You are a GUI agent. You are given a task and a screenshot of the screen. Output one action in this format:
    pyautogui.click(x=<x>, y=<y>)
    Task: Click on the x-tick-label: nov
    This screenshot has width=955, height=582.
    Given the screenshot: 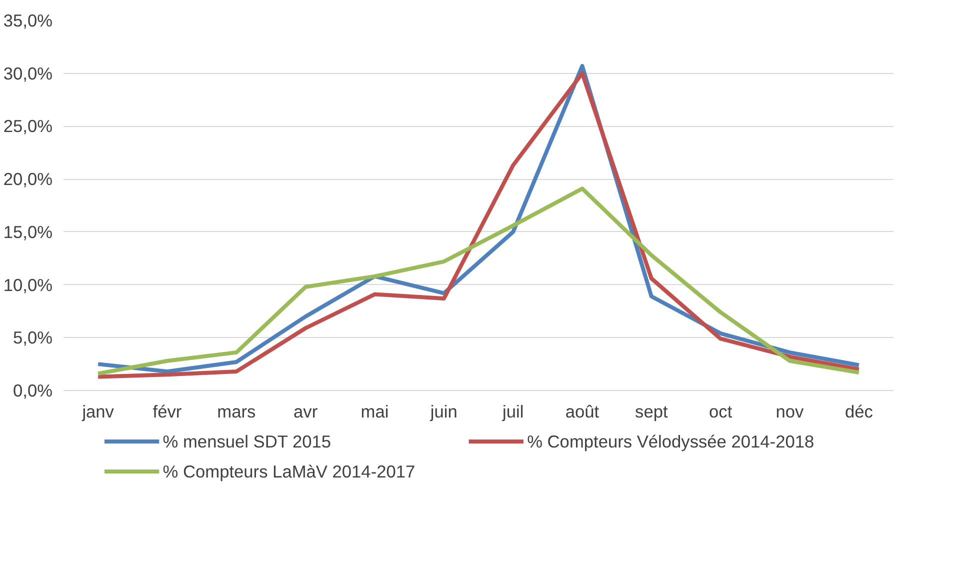 What is the action you would take?
    pyautogui.click(x=790, y=412)
    